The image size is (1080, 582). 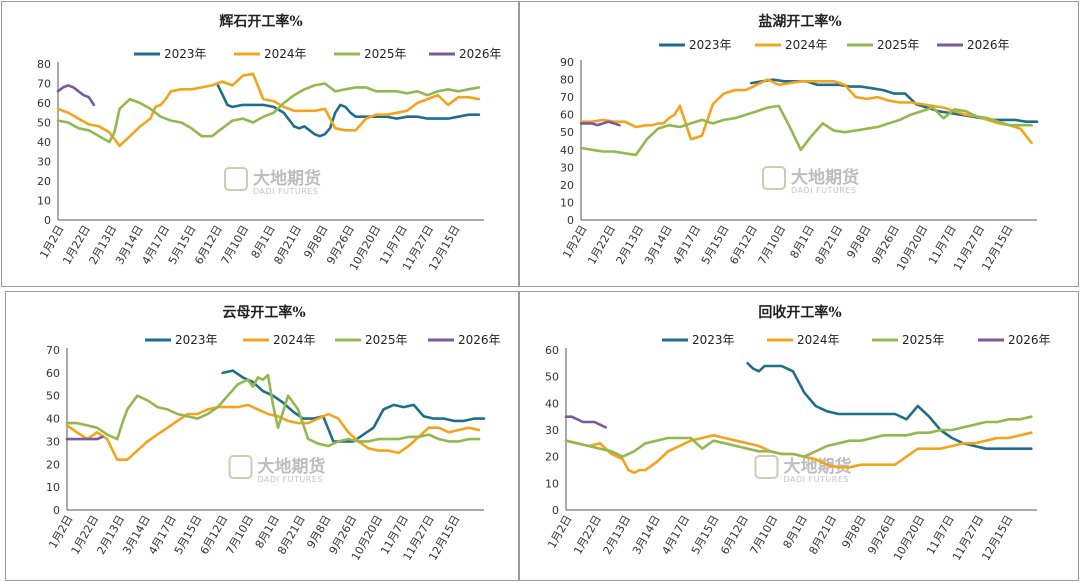 What do you see at coordinates (617, 535) in the screenshot?
I see `x-tick-label: 2月13日` at bounding box center [617, 535].